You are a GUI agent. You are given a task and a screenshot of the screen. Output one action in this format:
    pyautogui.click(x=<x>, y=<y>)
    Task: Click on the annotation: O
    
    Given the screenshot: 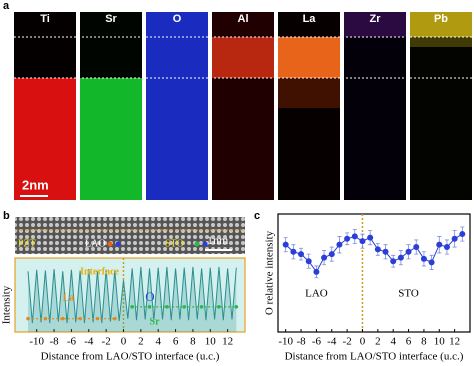 What is the action you would take?
    pyautogui.click(x=149, y=296)
    